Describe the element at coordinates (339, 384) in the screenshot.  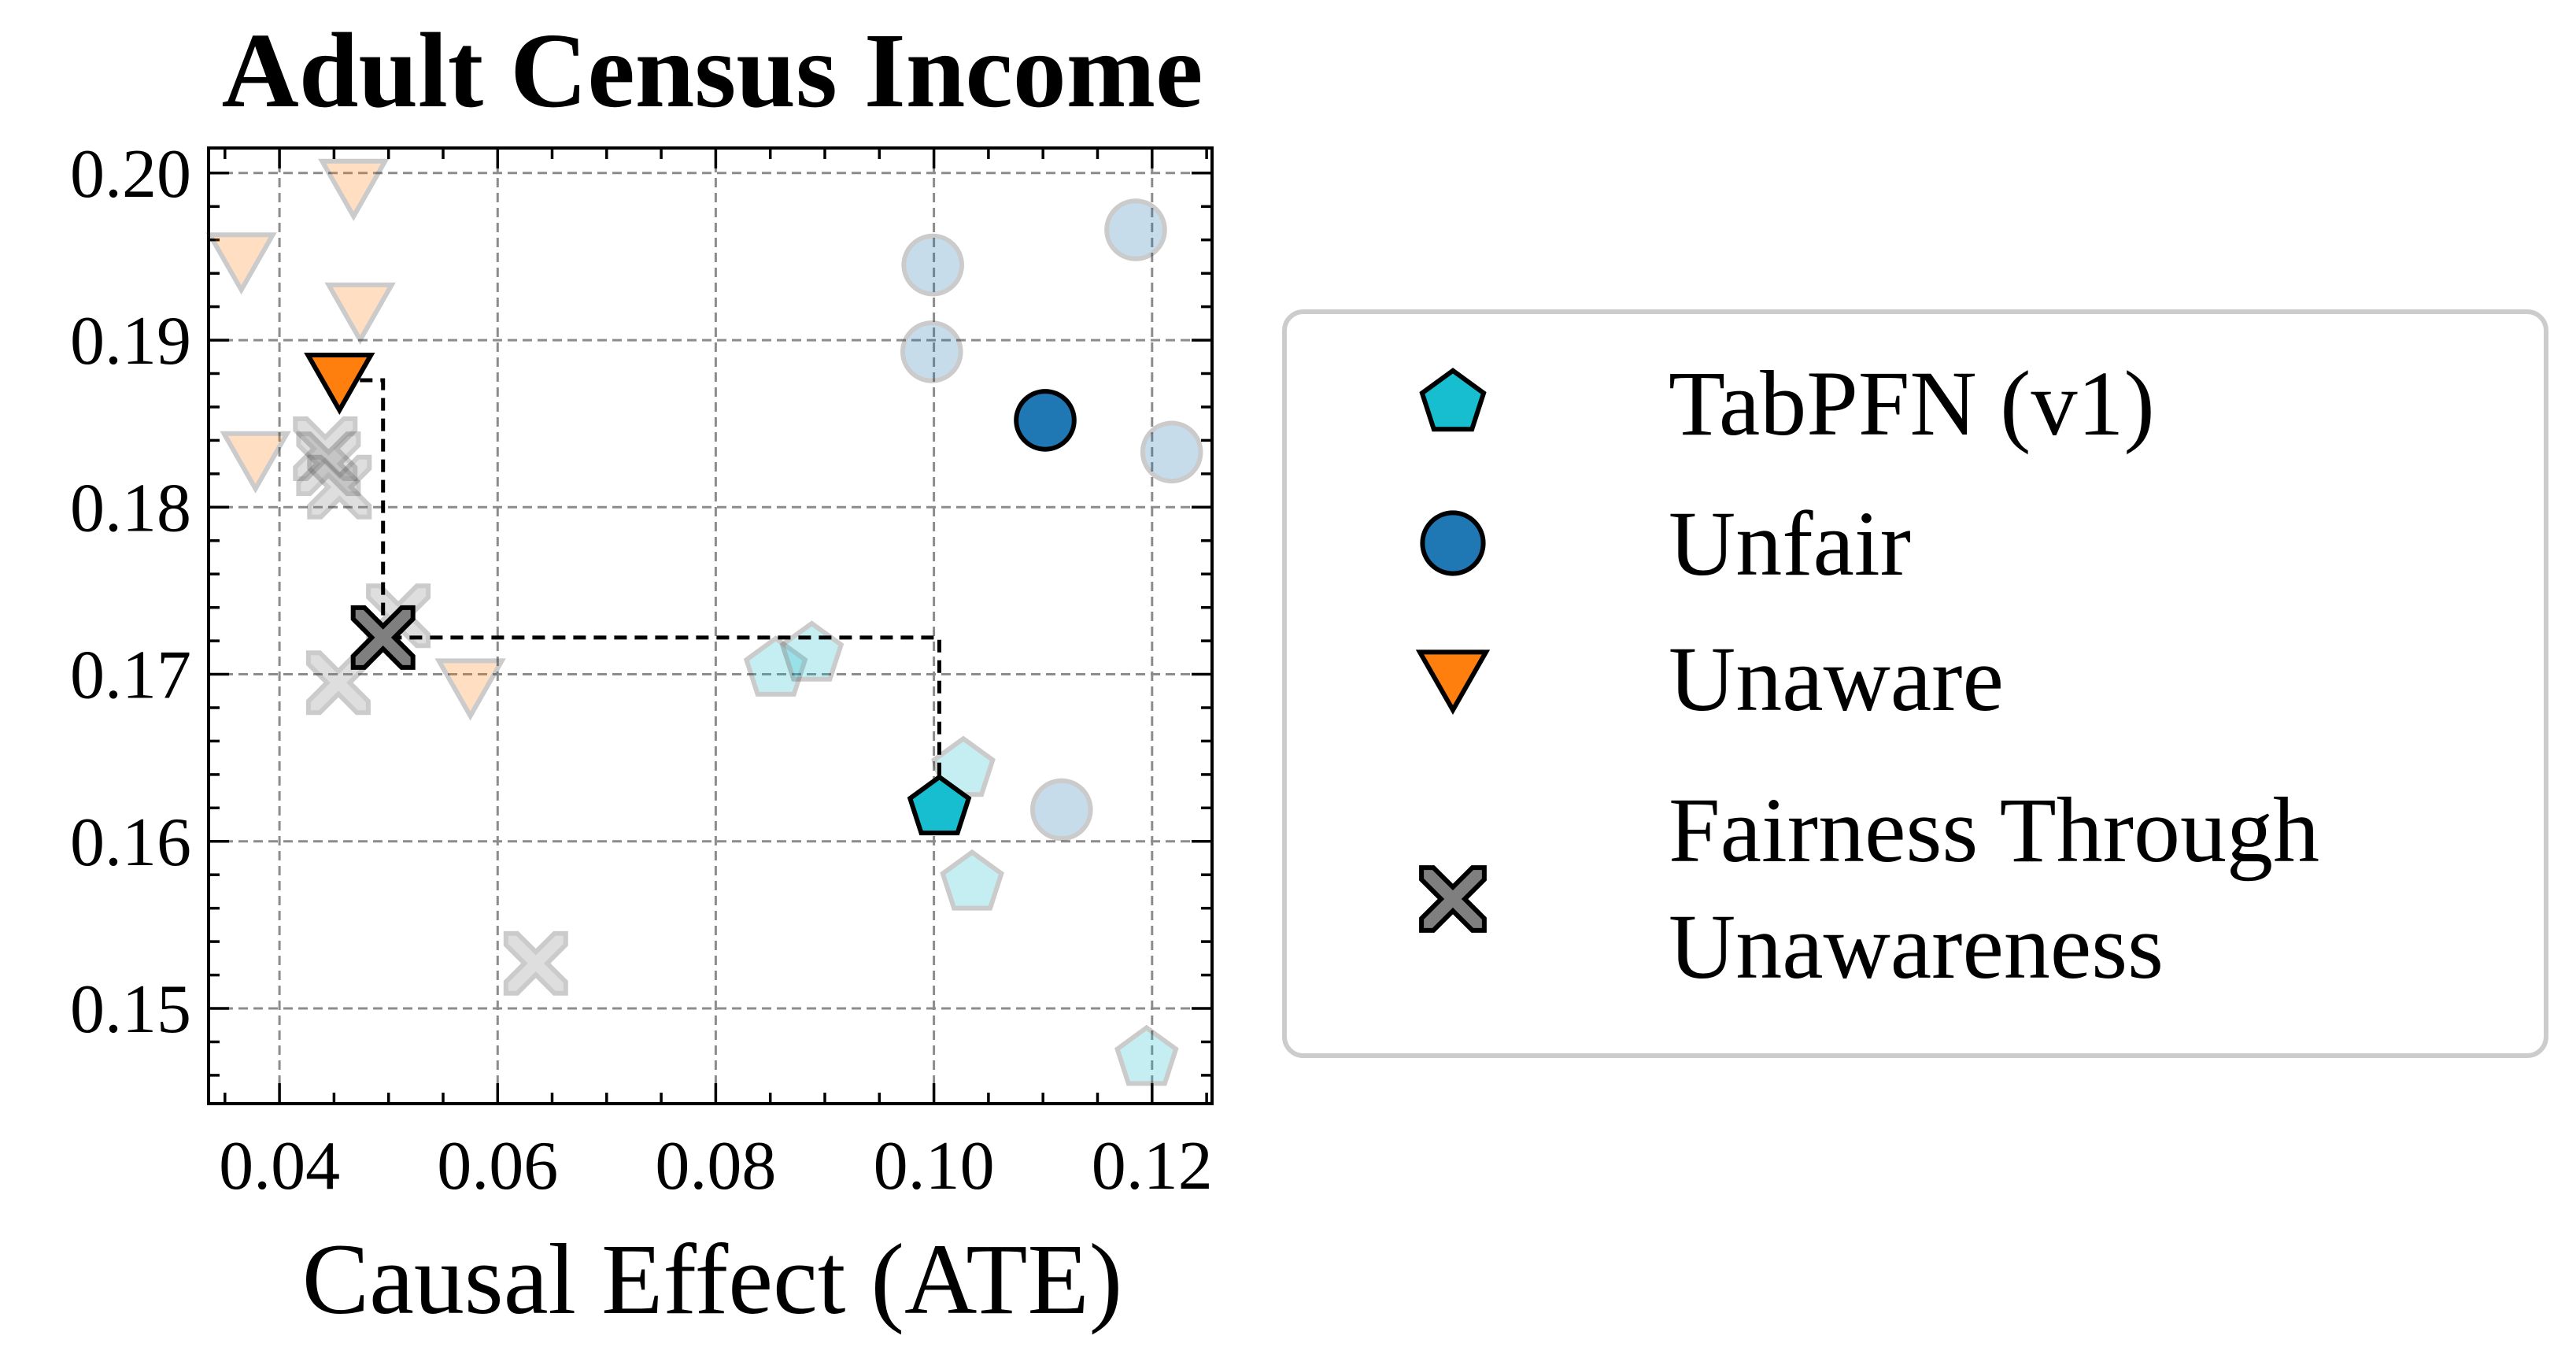
I see `triangle-down-highlight-point` at that location.